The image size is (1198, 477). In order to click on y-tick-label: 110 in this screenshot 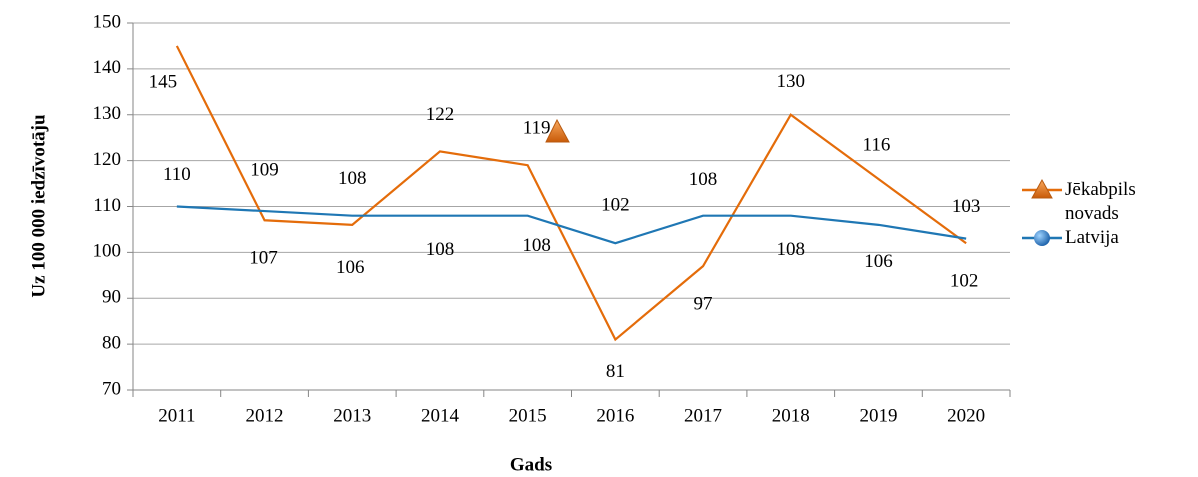, I will do `click(107, 205)`.